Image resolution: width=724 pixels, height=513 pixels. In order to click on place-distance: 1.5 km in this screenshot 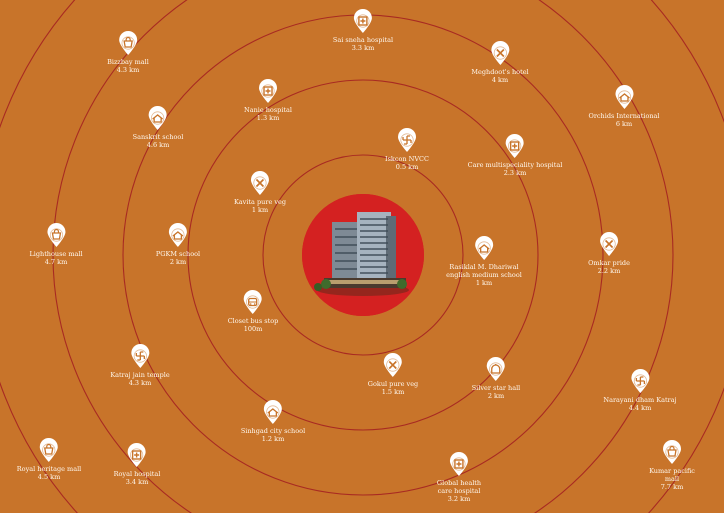, I will do `click(393, 392)`.